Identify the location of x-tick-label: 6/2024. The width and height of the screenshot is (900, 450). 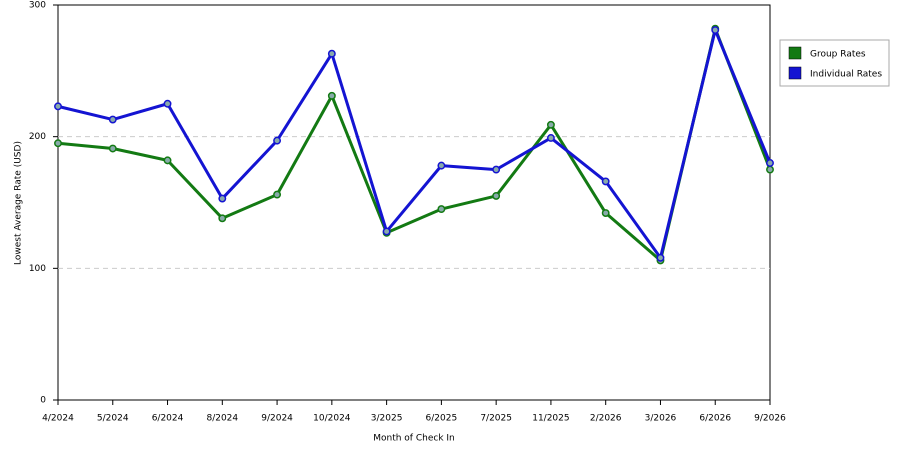
(168, 419).